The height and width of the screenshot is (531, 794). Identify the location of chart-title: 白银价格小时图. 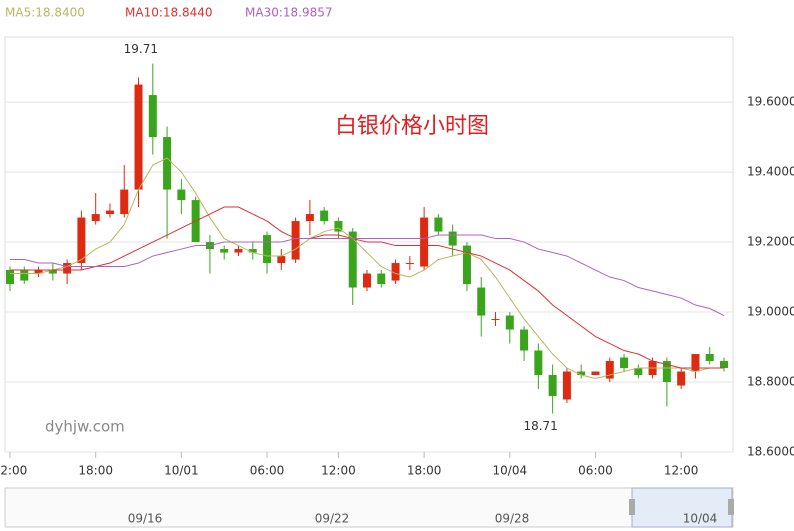
(412, 126).